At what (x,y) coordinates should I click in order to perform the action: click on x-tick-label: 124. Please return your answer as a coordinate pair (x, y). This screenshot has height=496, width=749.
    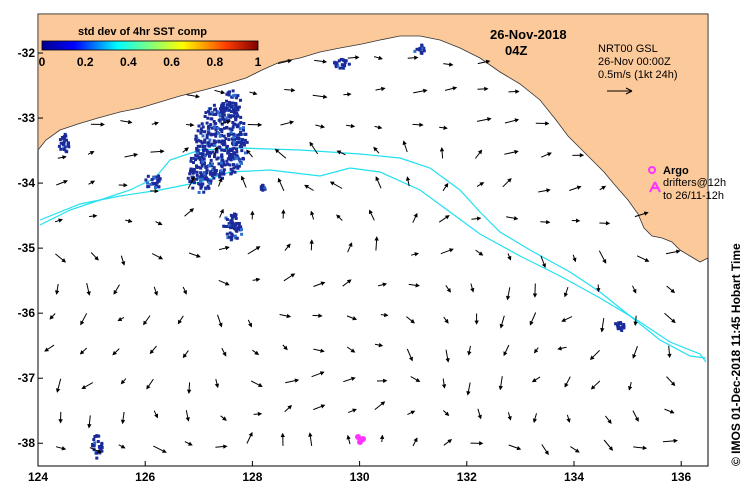
    Looking at the image, I should click on (38, 477).